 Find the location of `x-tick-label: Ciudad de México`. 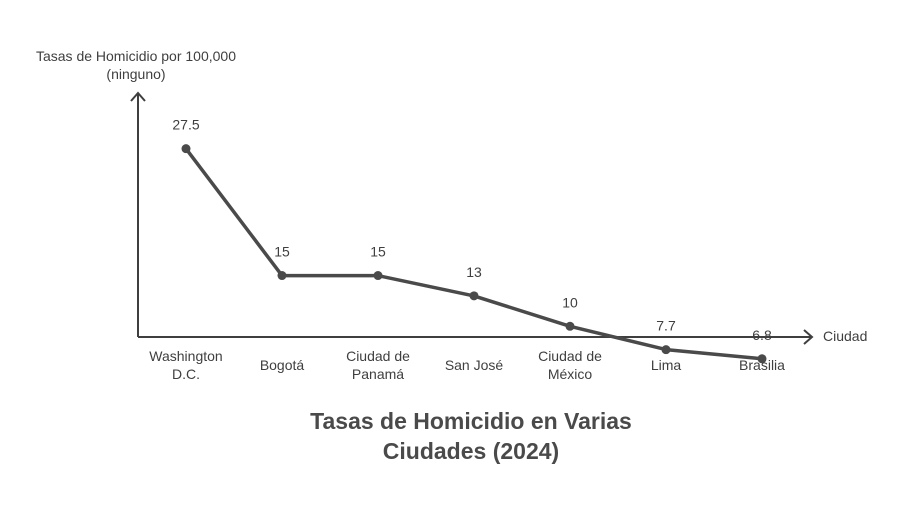

x-tick-label: Ciudad de México is located at coordinates (570, 365).